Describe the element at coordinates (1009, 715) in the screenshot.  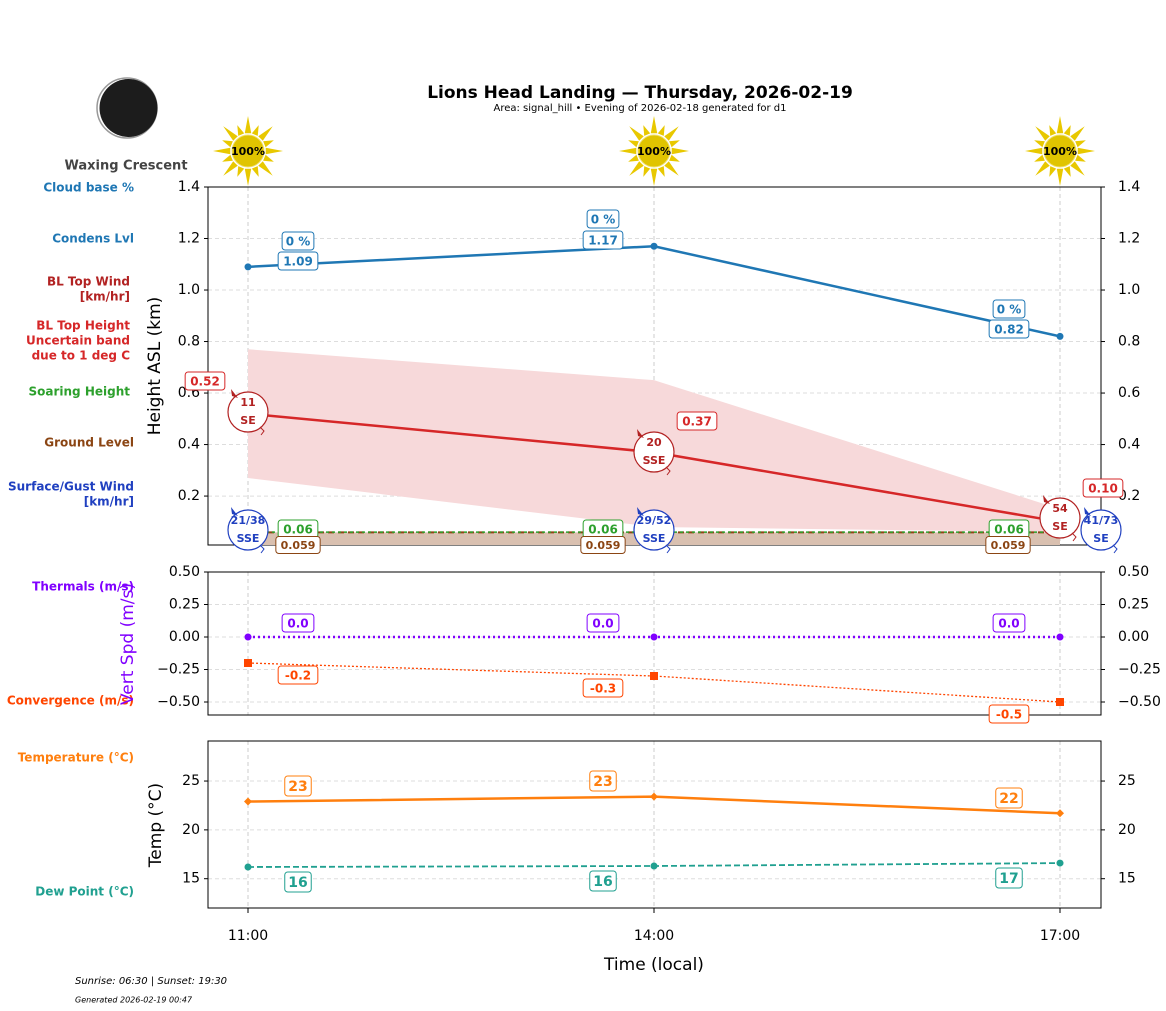
I see `convergence-value-label: -0.5` at that location.